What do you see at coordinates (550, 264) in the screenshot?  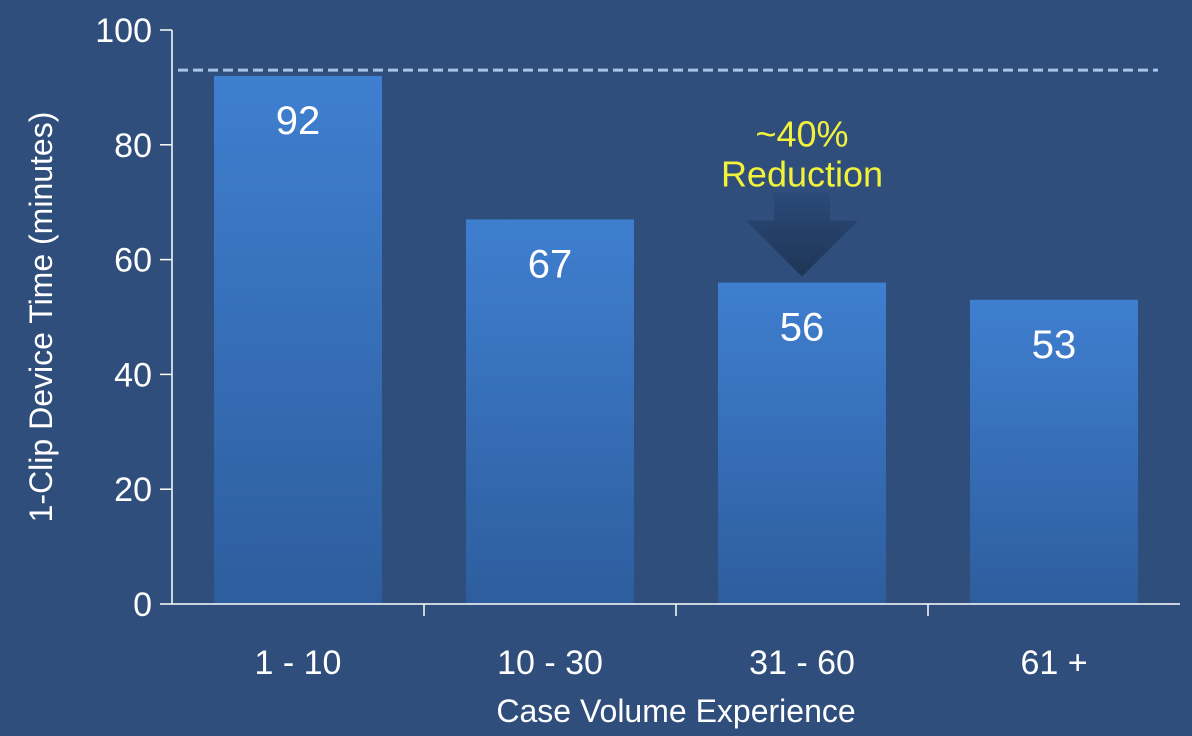 I see `bar-value-label: 67` at bounding box center [550, 264].